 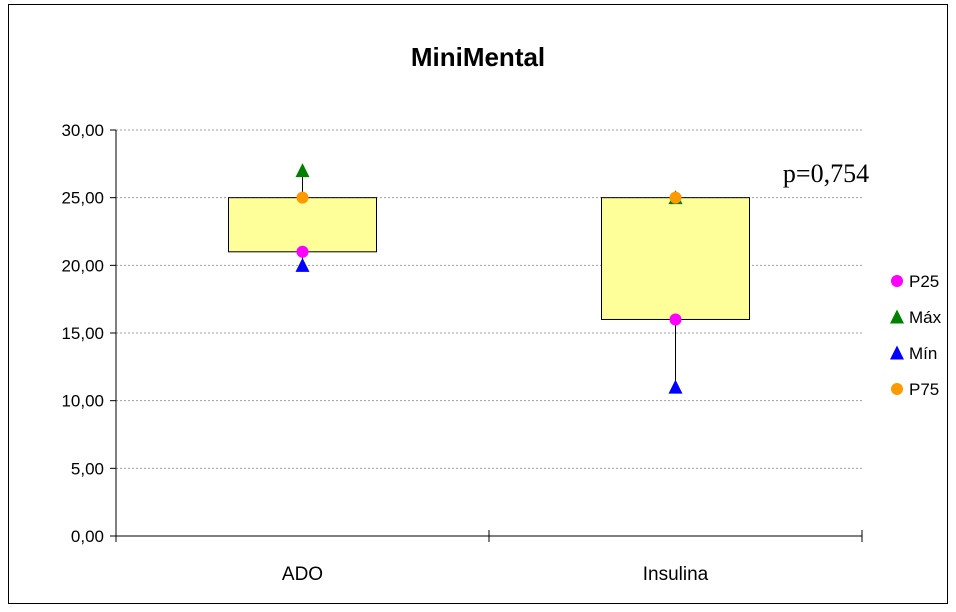 I want to click on y-tick-label: 20,00, so click(x=82, y=265).